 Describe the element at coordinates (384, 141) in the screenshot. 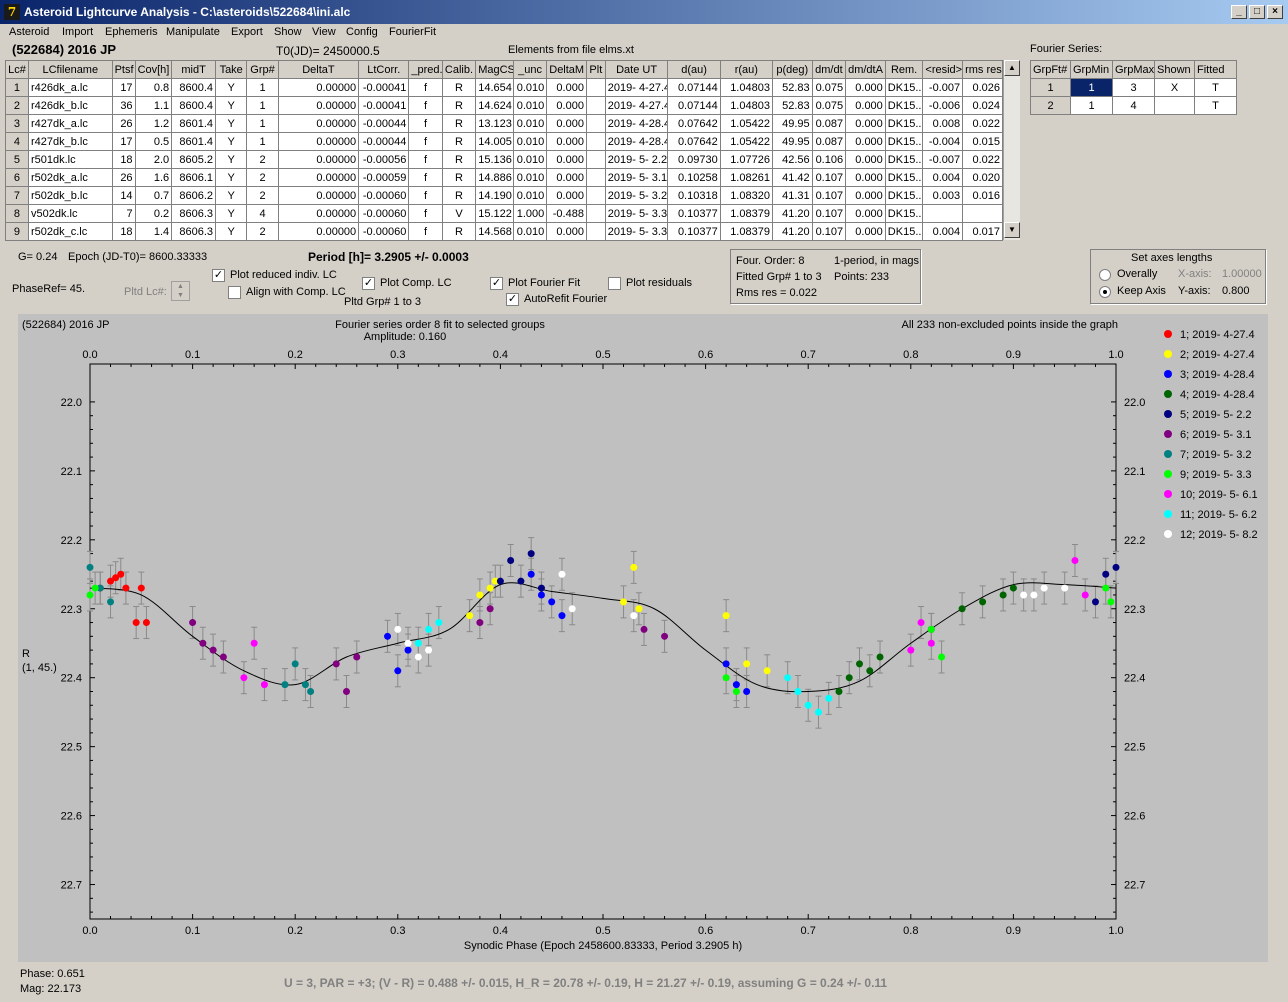

I see `table-cell: -0.00044` at that location.